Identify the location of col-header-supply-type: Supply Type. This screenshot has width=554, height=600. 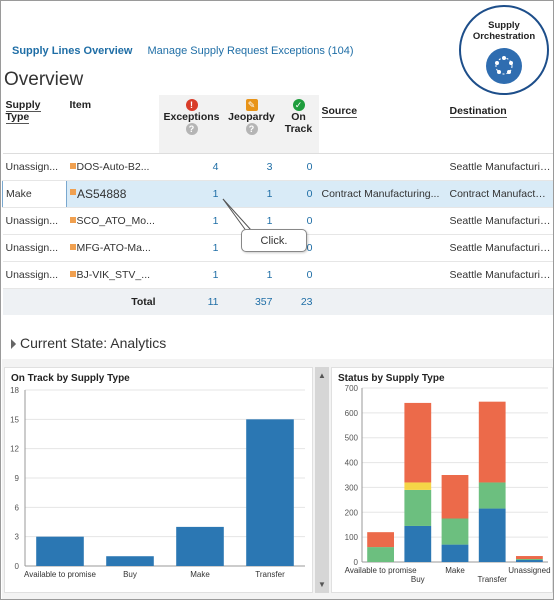
(34, 124).